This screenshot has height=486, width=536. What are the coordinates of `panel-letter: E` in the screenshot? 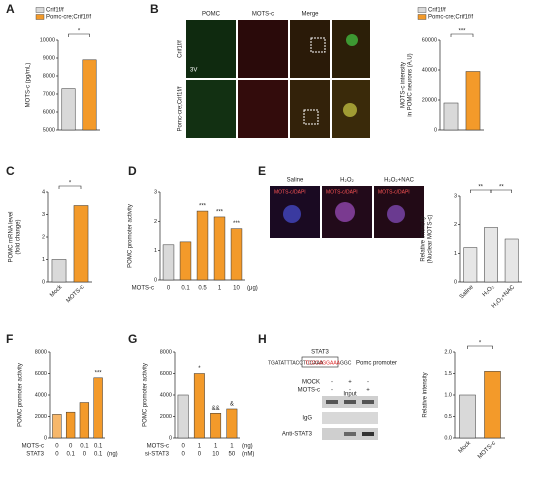 It's located at (262, 171).